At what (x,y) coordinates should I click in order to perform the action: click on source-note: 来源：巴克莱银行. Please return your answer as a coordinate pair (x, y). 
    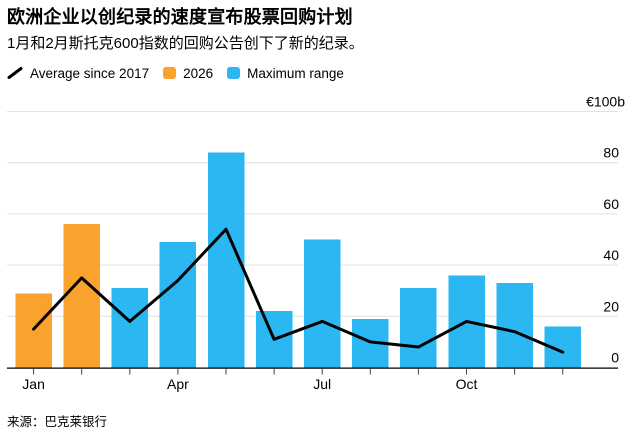
    Looking at the image, I should click on (57, 422).